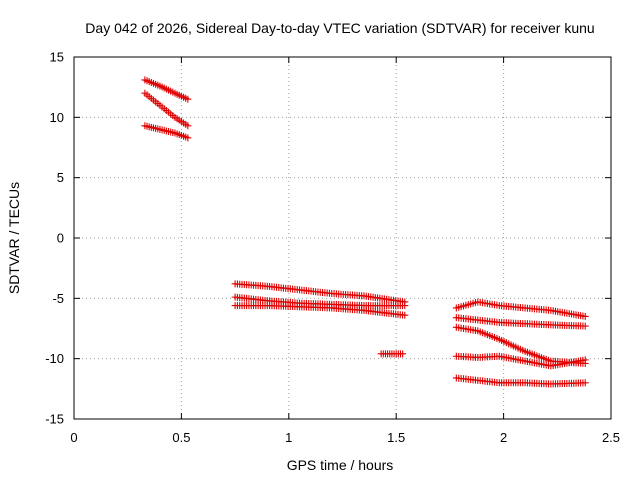 The height and width of the screenshot is (480, 640). What do you see at coordinates (58, 298) in the screenshot?
I see `y-tick-label: -5` at bounding box center [58, 298].